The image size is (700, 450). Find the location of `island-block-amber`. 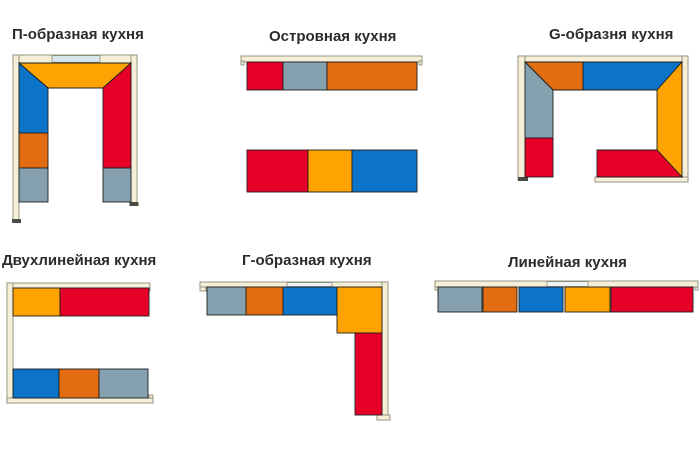

island-block-amber is located at coordinates (330, 171).